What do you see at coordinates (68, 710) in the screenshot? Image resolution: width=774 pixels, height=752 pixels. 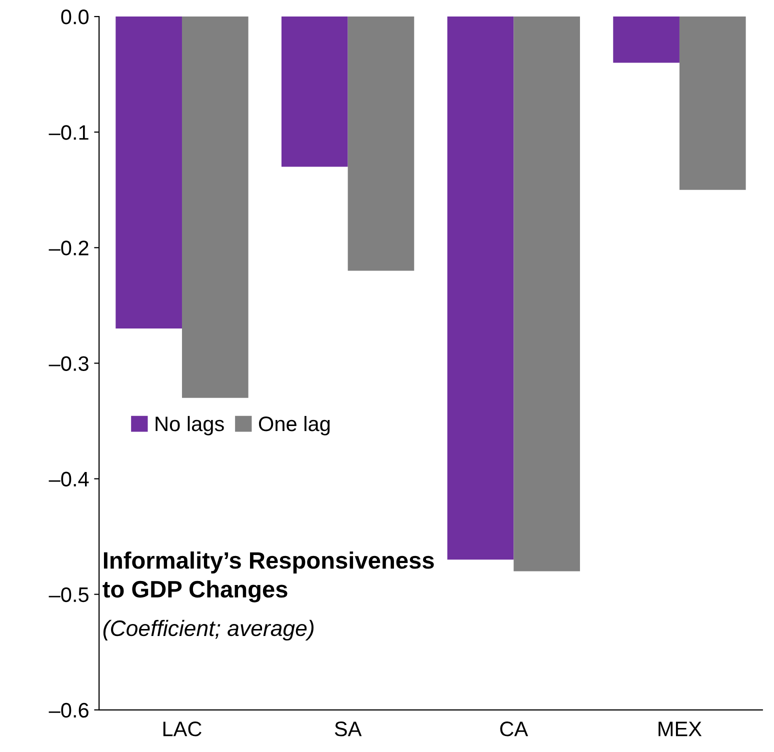 I see `y-tick-label: –0.6` at bounding box center [68, 710].